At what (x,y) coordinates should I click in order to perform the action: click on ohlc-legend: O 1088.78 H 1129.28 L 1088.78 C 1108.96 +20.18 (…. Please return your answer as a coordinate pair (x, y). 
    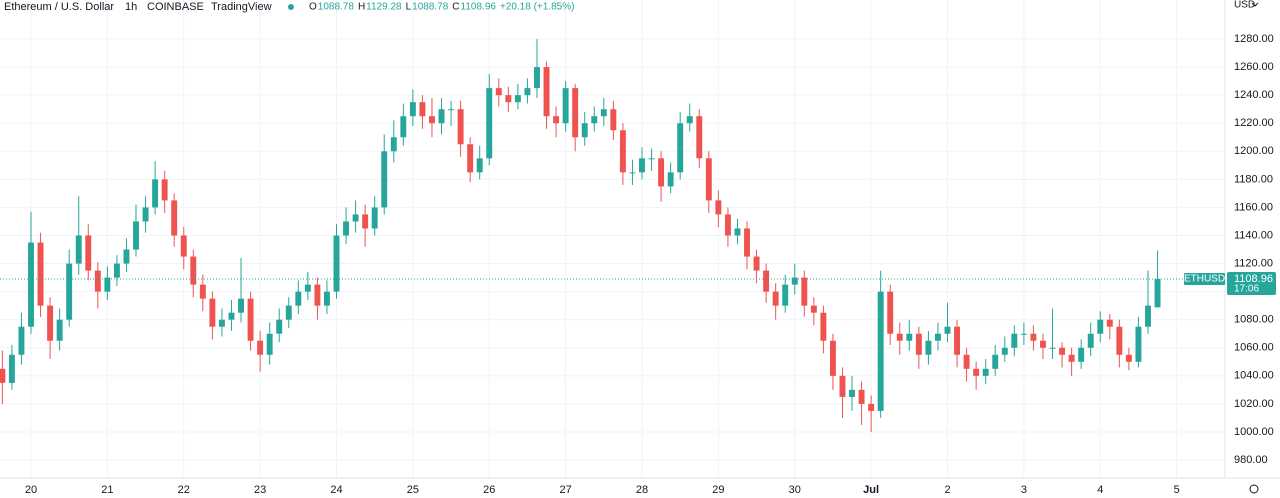
    Looking at the image, I should click on (441, 7).